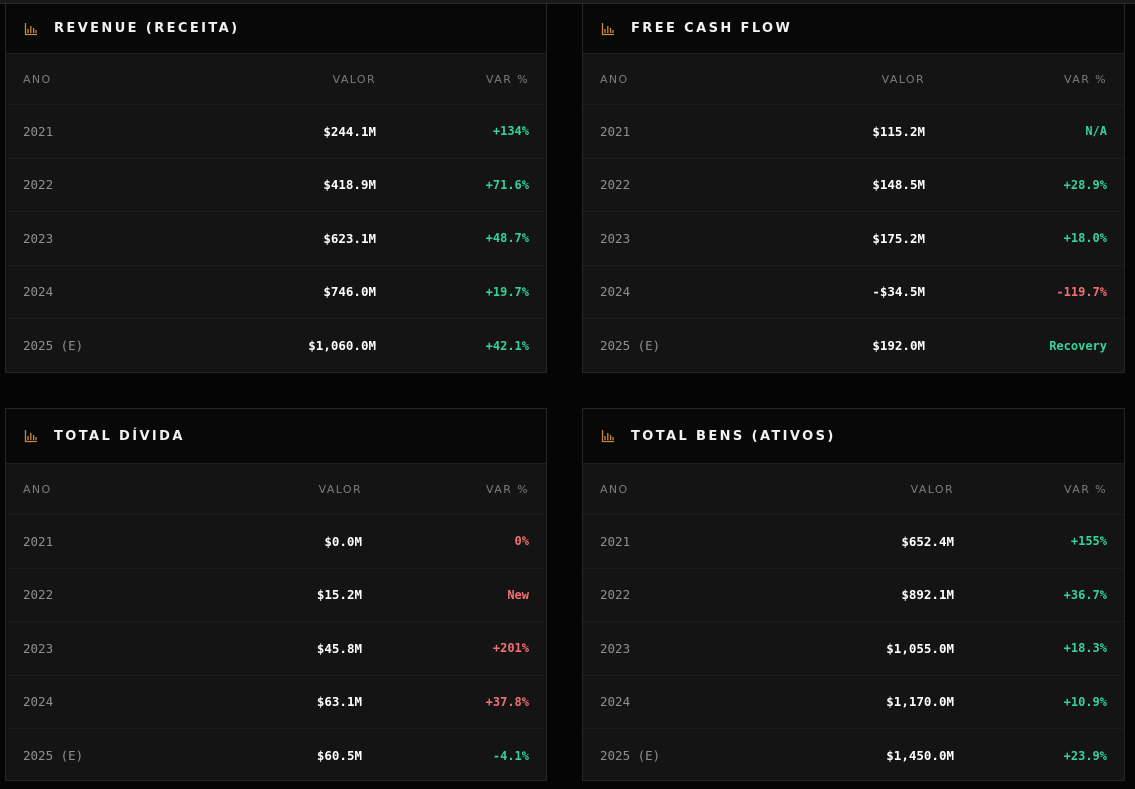 This screenshot has width=1135, height=789. I want to click on change-cell: +71.6%, so click(507, 184).